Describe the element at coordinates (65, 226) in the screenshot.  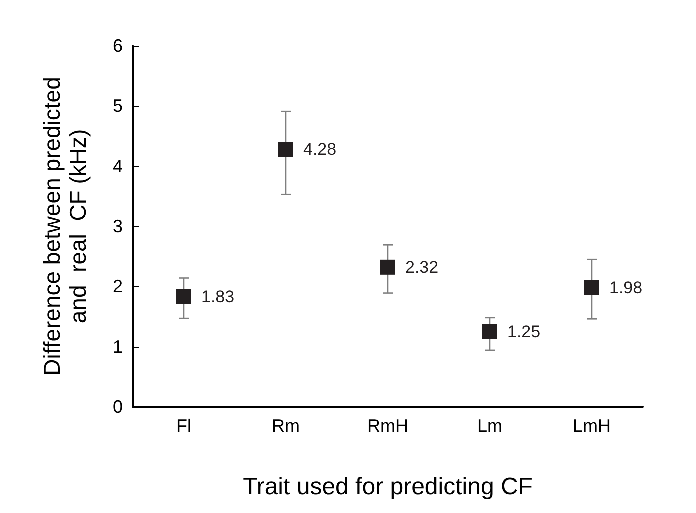
I see `y-axis-title: Difference between predicted and real CF (kHz)` at that location.